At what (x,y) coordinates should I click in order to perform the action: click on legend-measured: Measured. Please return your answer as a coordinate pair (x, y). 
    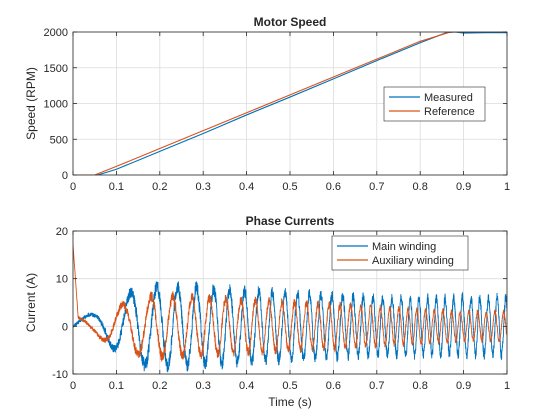
    Looking at the image, I should click on (448, 98).